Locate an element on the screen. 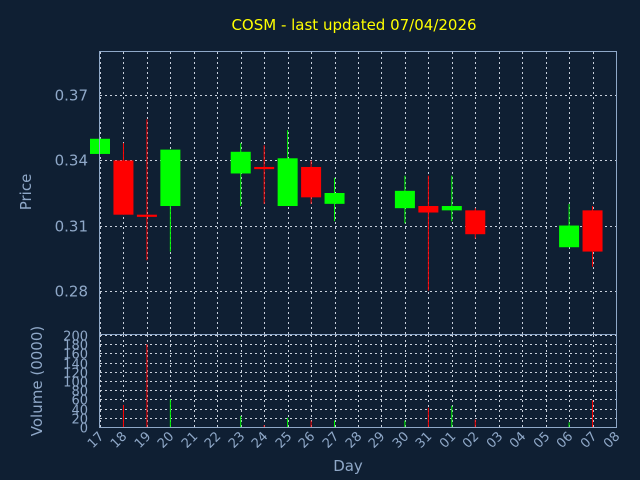 The image size is (640, 480). x-tick-label: 28 is located at coordinates (354, 440).